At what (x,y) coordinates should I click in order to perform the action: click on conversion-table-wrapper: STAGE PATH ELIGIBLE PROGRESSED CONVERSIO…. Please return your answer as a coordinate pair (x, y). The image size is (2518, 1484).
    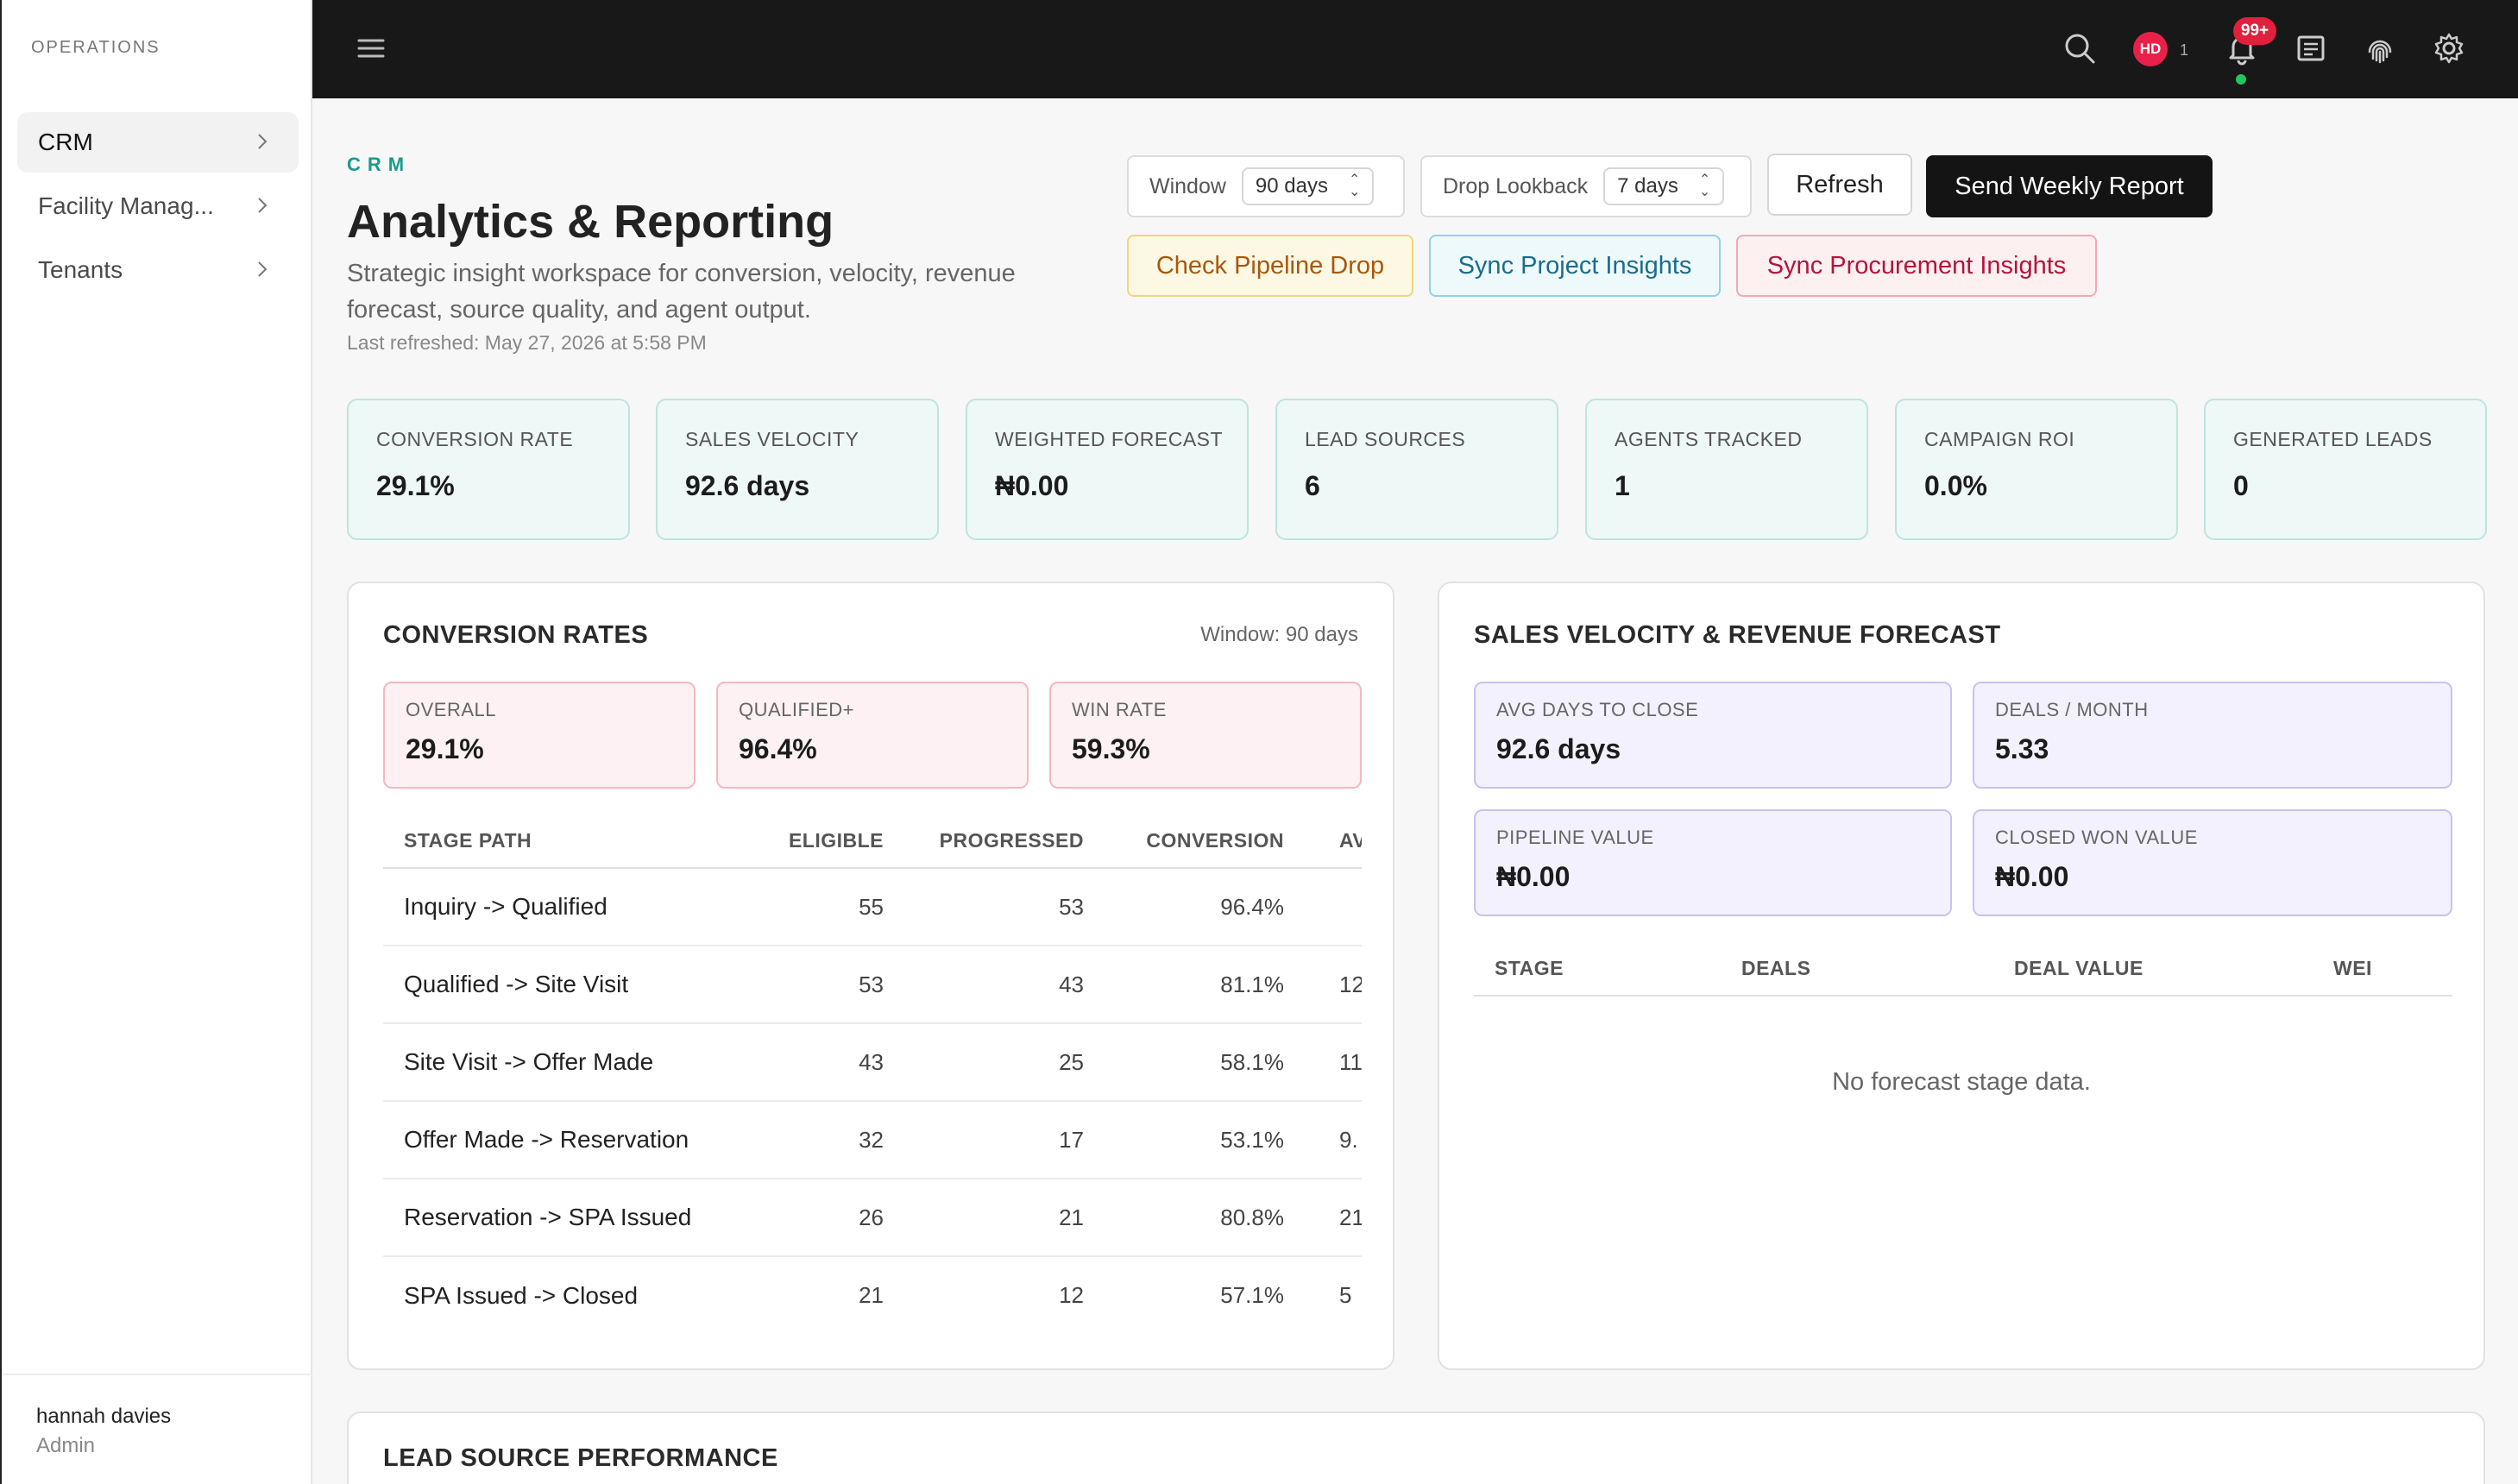
    Looking at the image, I should click on (872, 1086).